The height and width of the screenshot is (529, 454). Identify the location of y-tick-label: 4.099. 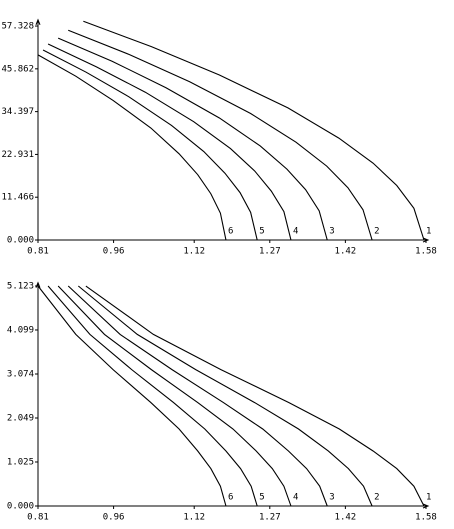
(20, 330).